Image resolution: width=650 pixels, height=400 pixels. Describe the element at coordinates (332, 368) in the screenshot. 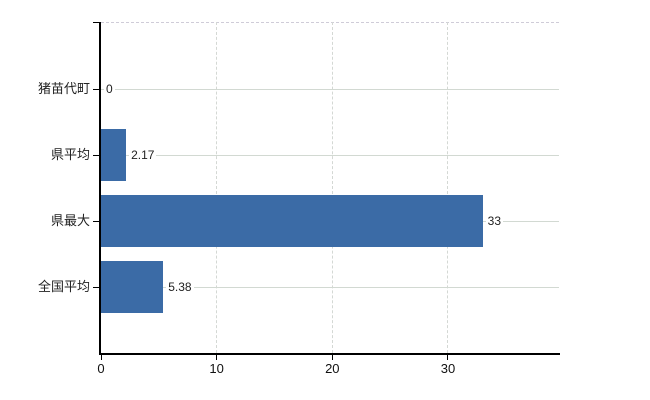

I see `x-axis-tick-label: 20` at that location.